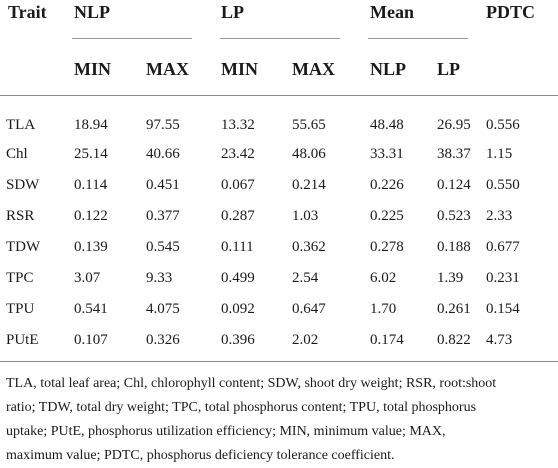  Describe the element at coordinates (163, 216) in the screenshot. I see `cell-nlp-max: 0.377` at that location.